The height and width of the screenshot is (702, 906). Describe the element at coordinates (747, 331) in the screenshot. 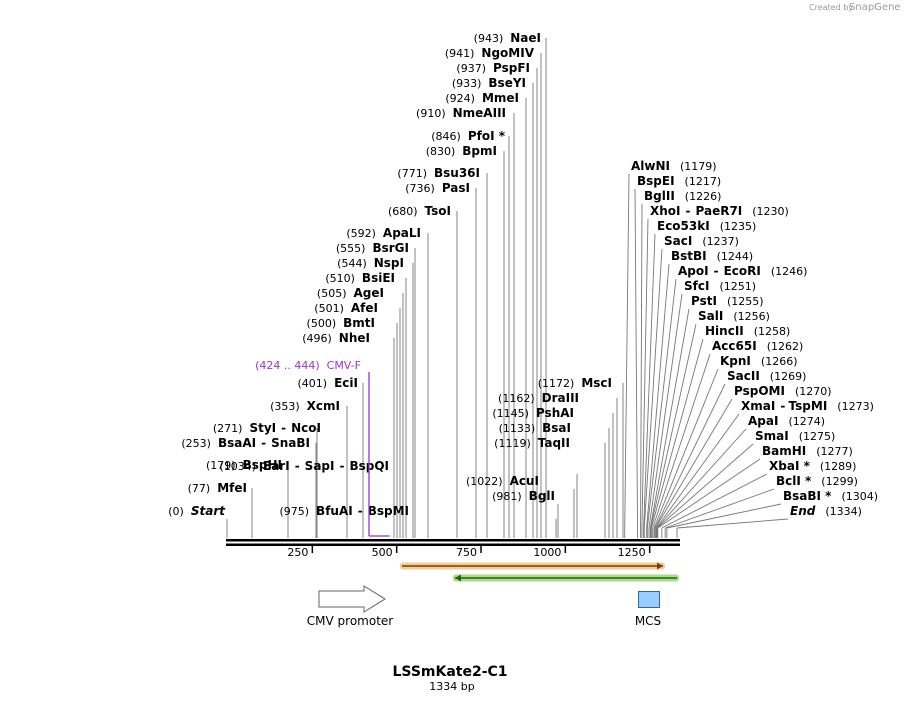

I see `site-hincii-1258-label: HincII (1258)` at that location.